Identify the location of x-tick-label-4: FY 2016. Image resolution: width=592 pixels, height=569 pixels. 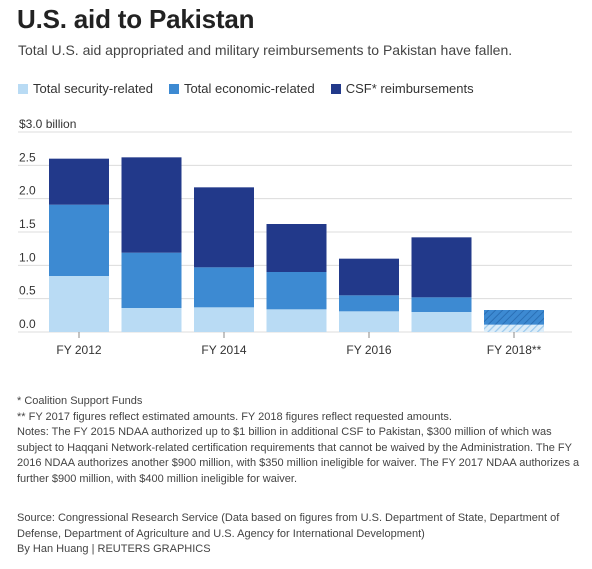
(368, 350).